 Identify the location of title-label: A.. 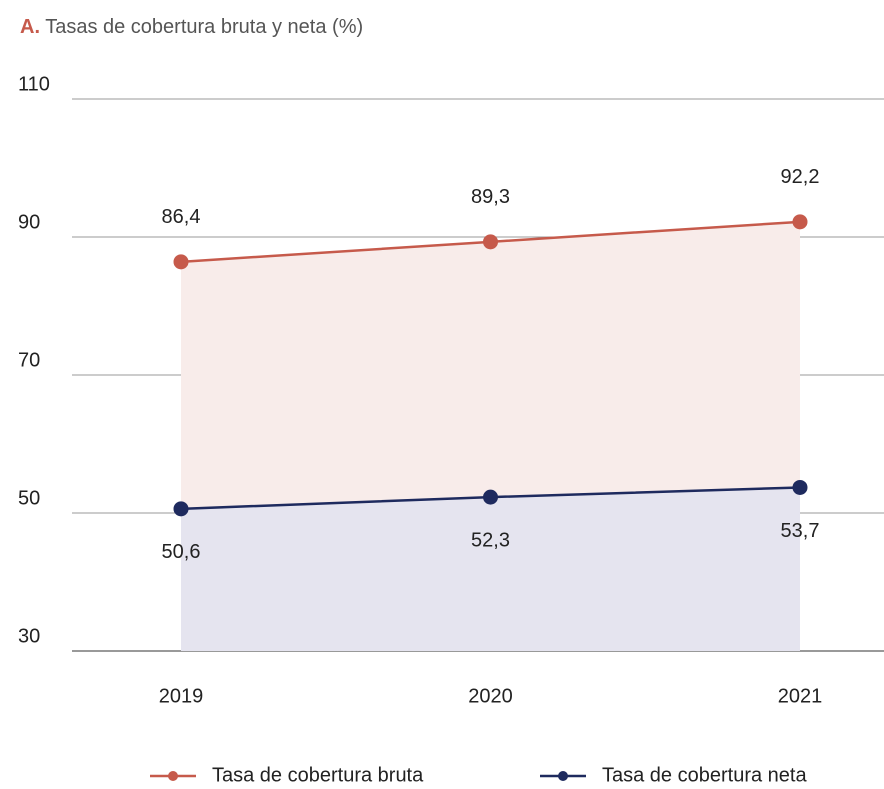
(30, 27).